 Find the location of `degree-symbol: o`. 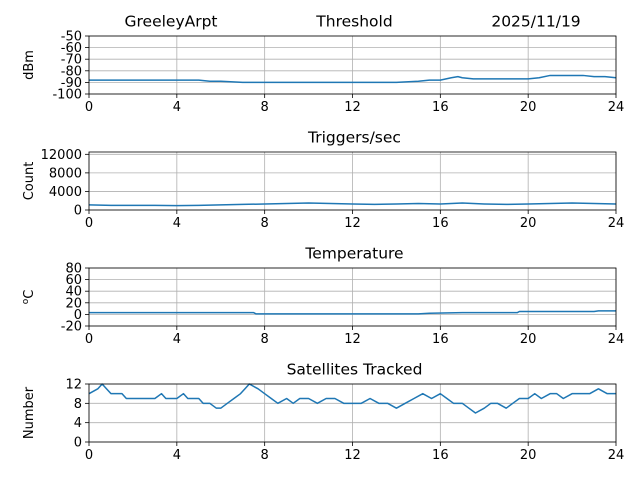

degree-symbol: o is located at coordinates (26, 301).